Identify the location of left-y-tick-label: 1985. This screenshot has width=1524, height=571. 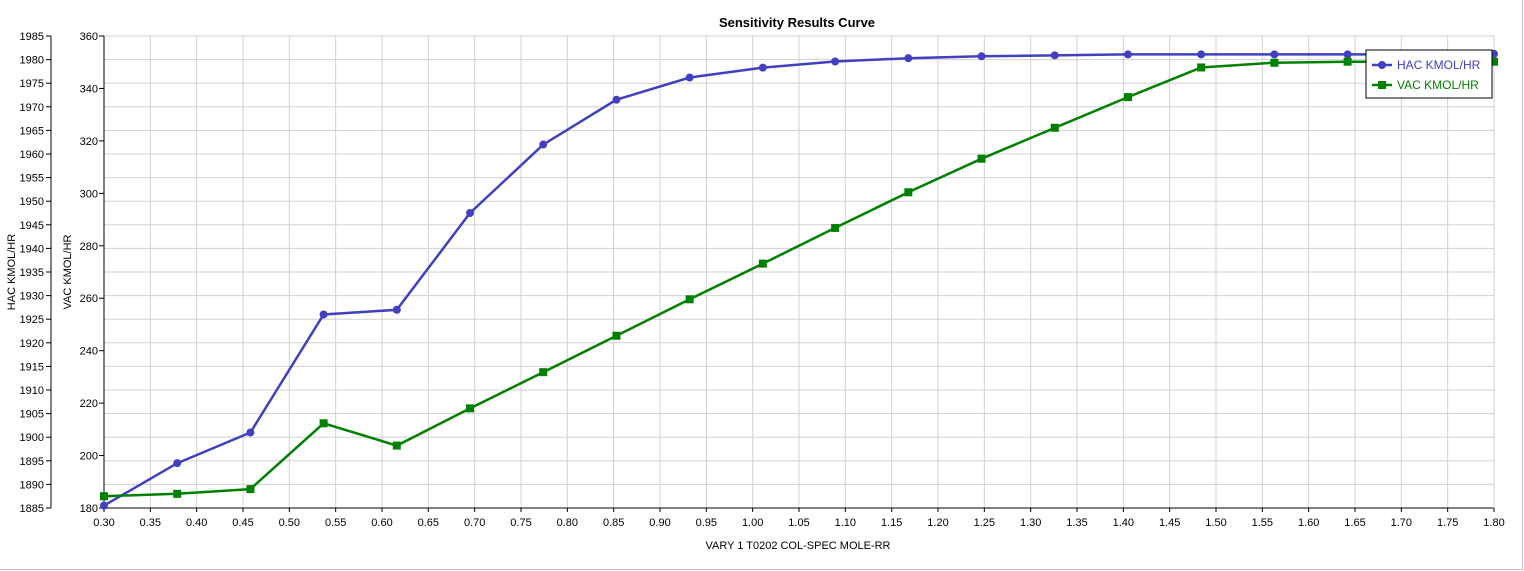
(32, 37).